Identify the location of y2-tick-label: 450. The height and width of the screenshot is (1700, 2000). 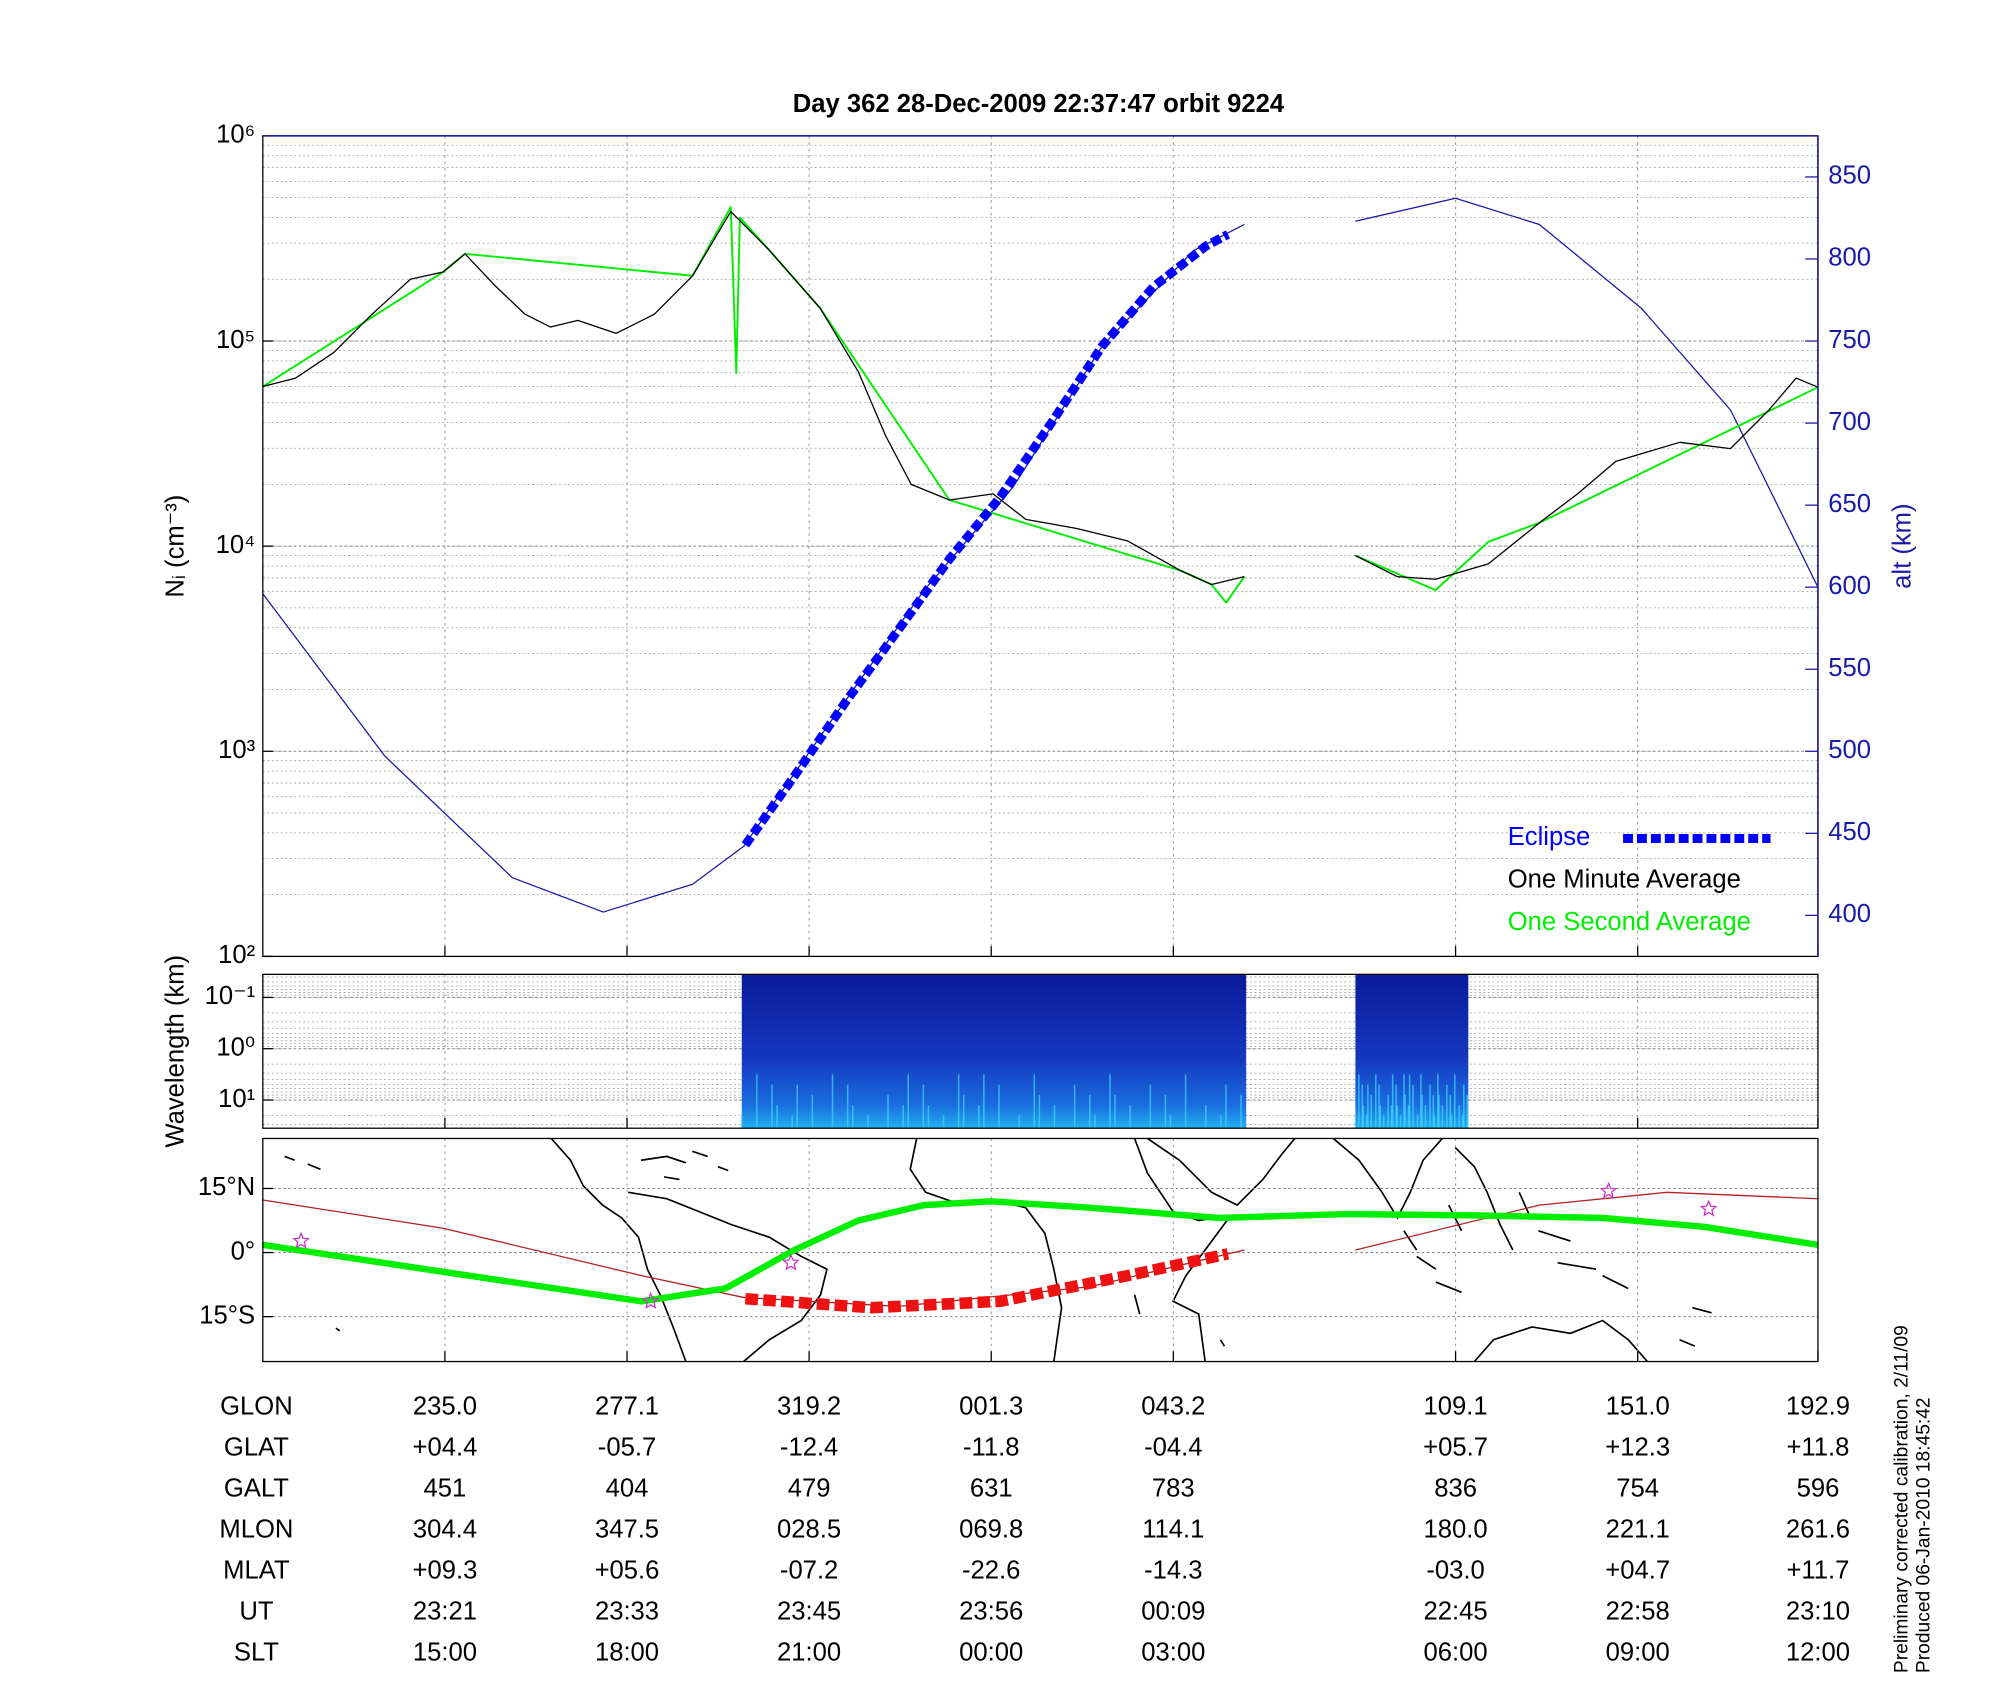
(1849, 832).